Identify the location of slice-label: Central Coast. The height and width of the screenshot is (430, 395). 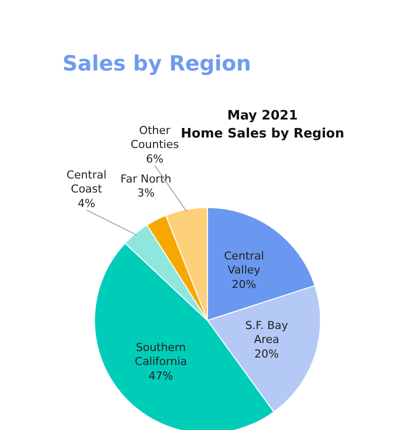
(86, 182).